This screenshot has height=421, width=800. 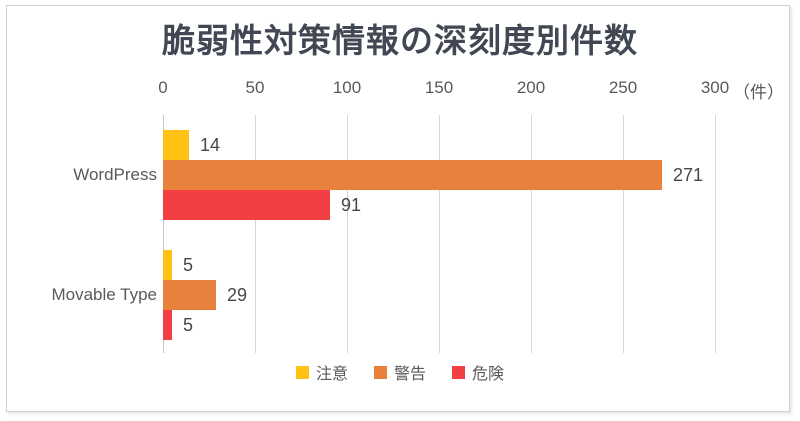 What do you see at coordinates (167, 265) in the screenshot?
I see `bar-series0-cat1` at bounding box center [167, 265].